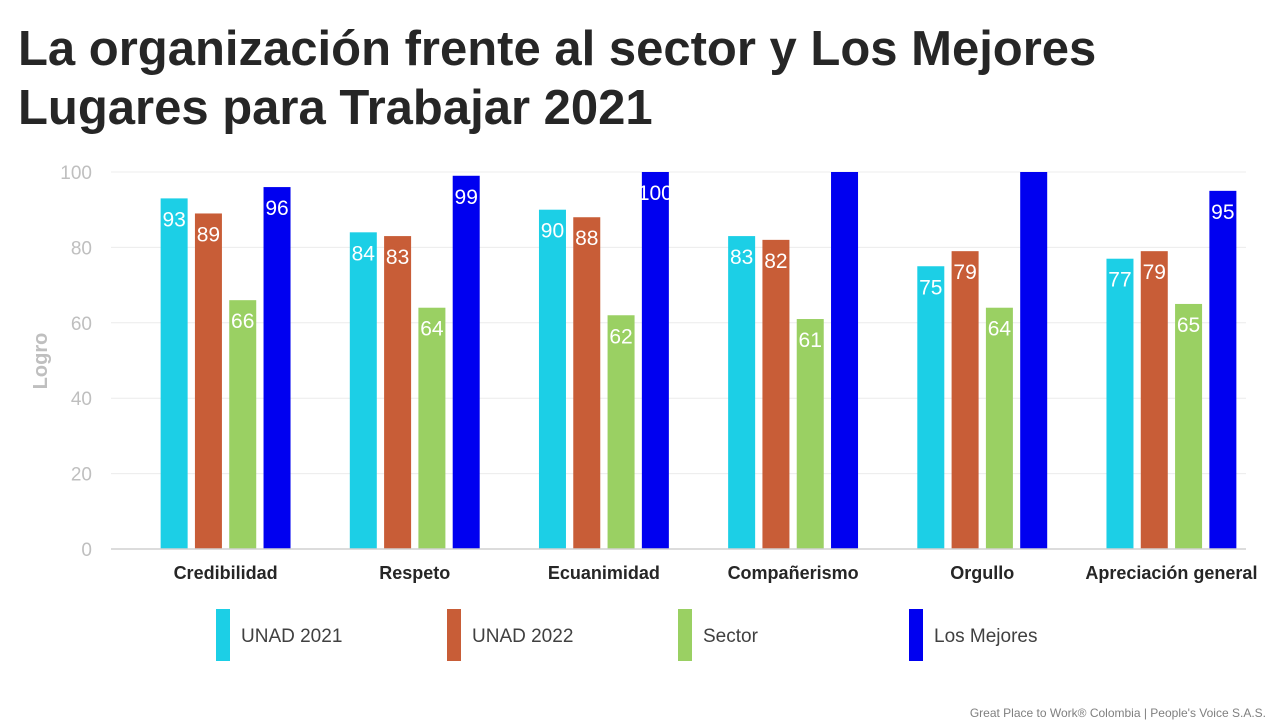 This screenshot has width=1280, height=724. What do you see at coordinates (982, 573) in the screenshot?
I see `x-tick-label: Orgullo` at bounding box center [982, 573].